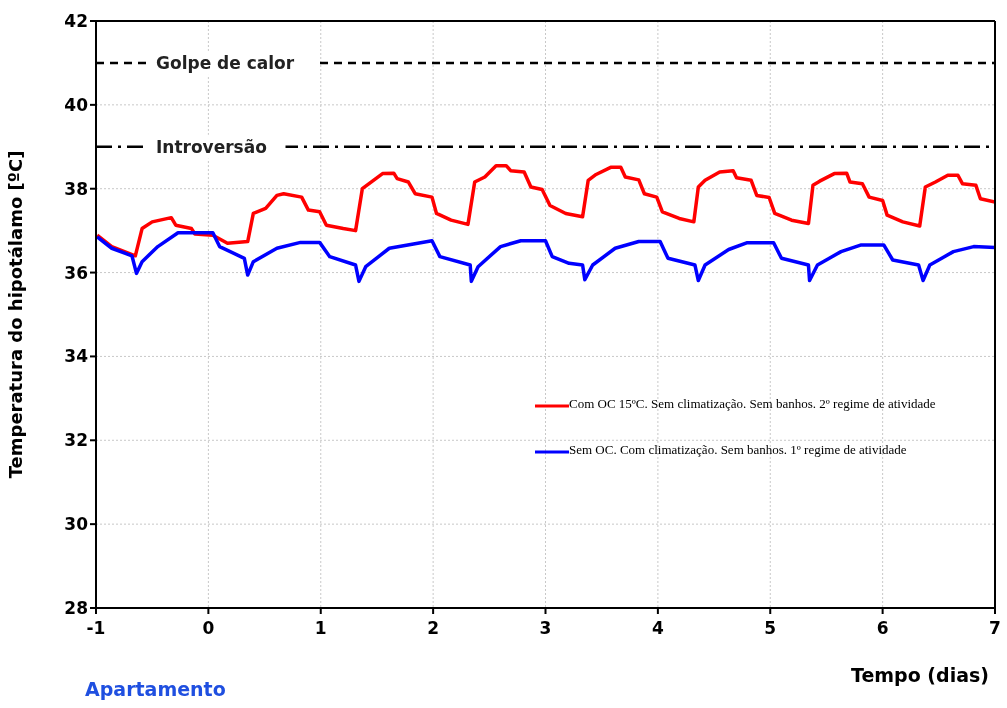 The image size is (1007, 708). What do you see at coordinates (753, 404) in the screenshot?
I see `legend-label: Com OC 15ºC. Sem climatização. Sem banhos. 2º regime de atividade` at bounding box center [753, 404].